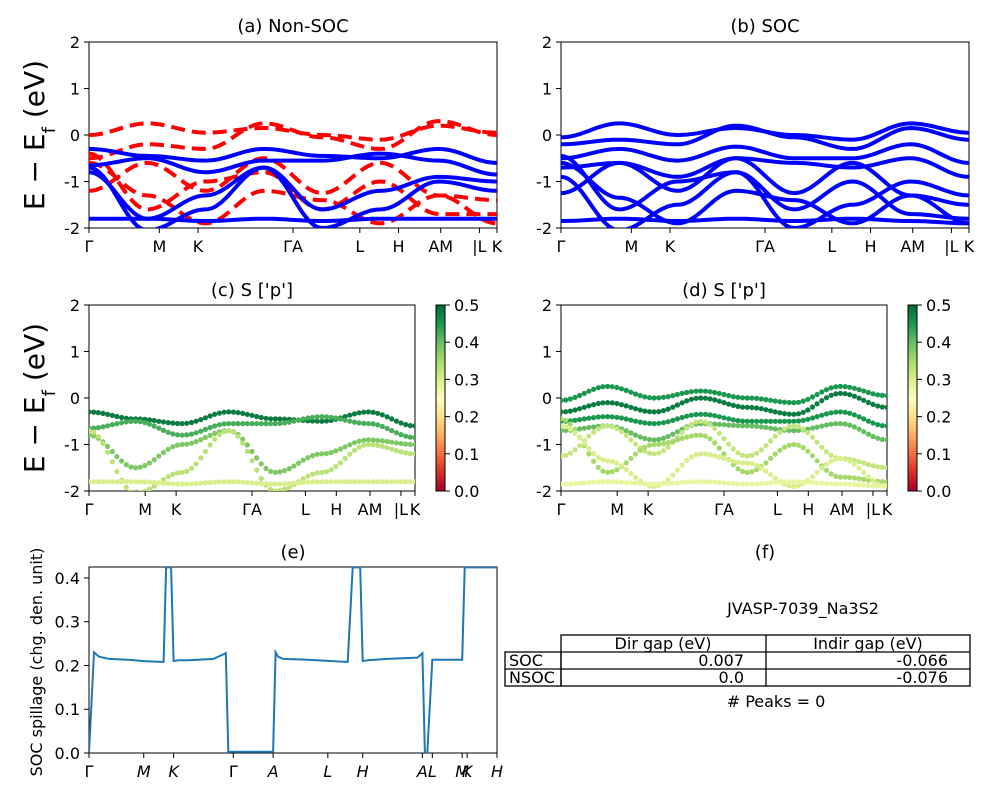 The image size is (1000, 800). I want to click on spillage-ylabel: SOC spillage (chg. den. unit), so click(36, 662).